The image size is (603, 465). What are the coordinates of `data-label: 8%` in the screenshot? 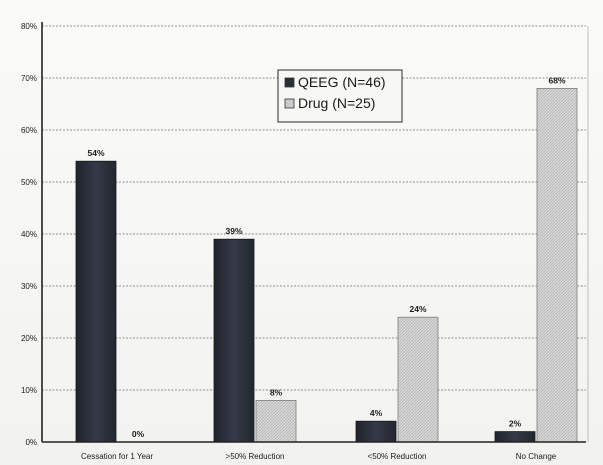 It's located at (276, 392).